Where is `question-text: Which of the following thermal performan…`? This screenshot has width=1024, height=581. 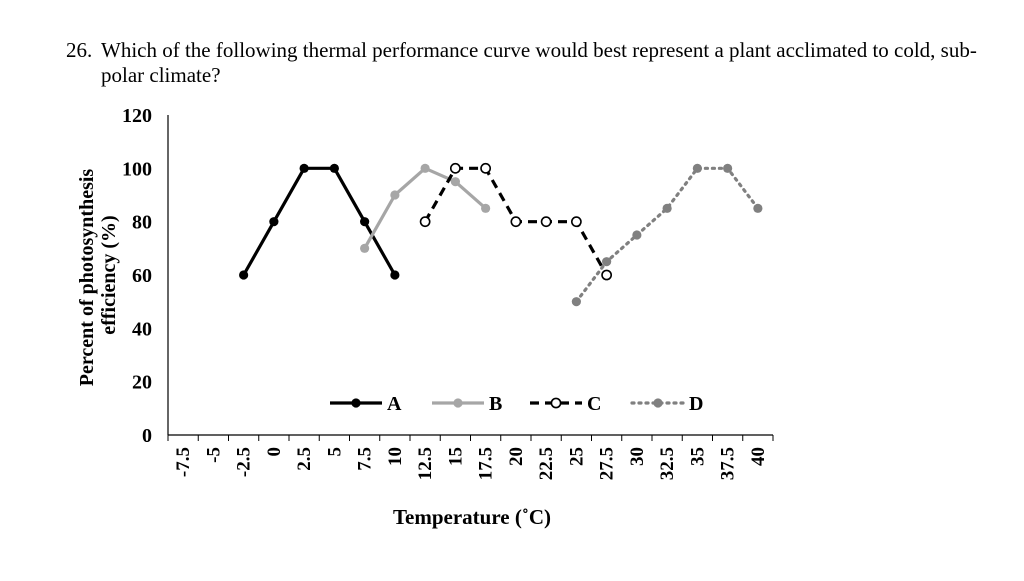
question-text: Which of the following thermal performan… is located at coordinates (539, 62).